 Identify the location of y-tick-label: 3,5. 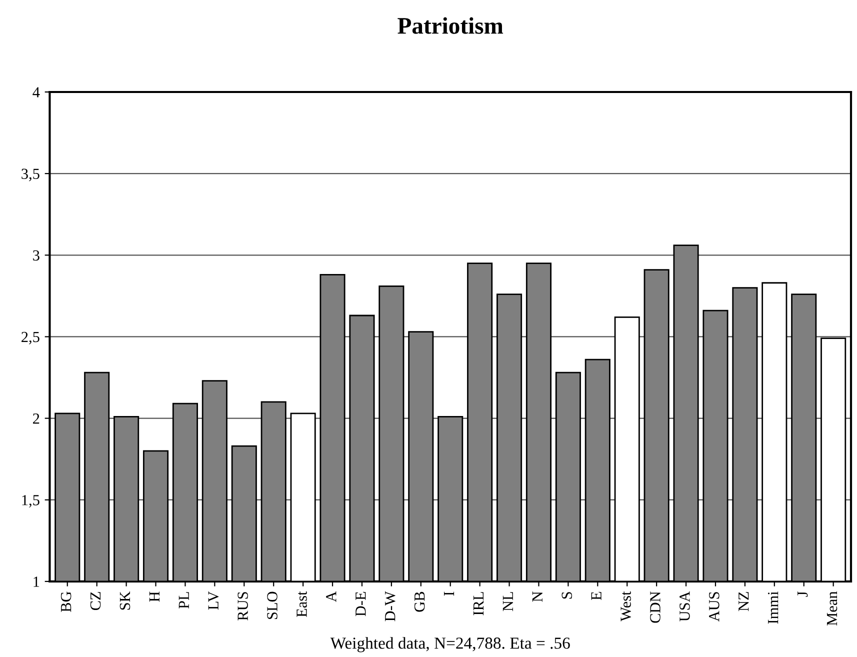
(31, 175).